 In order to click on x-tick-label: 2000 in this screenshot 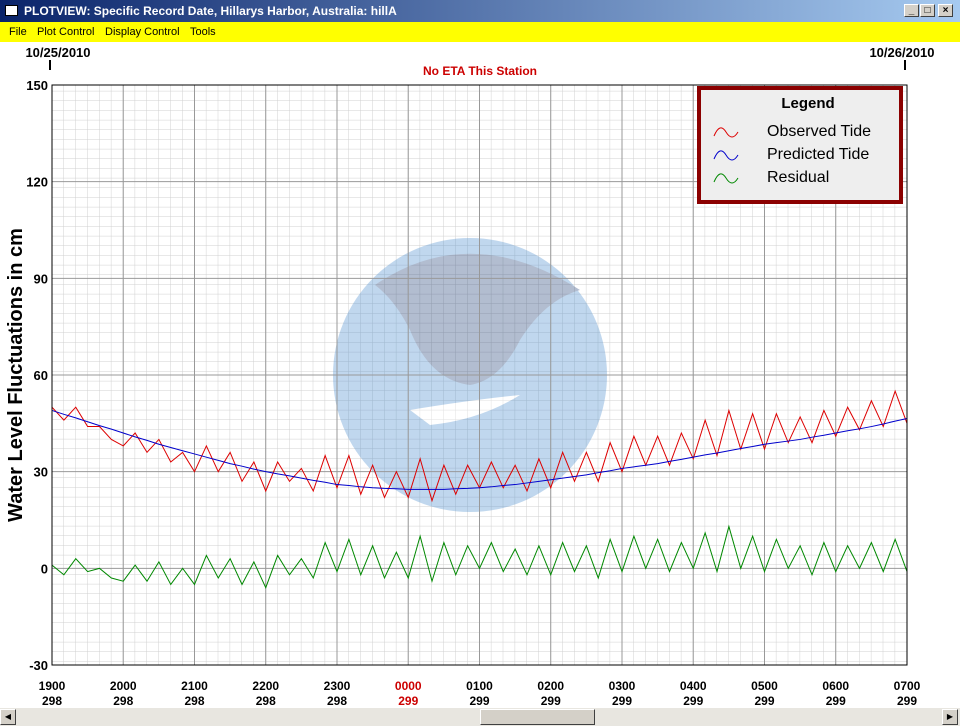, I will do `click(123, 686)`.